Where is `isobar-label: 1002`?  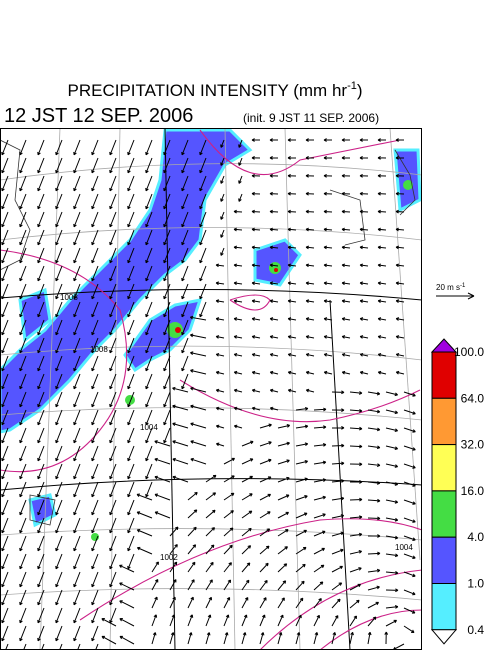 isobar-label: 1002 is located at coordinates (169, 557).